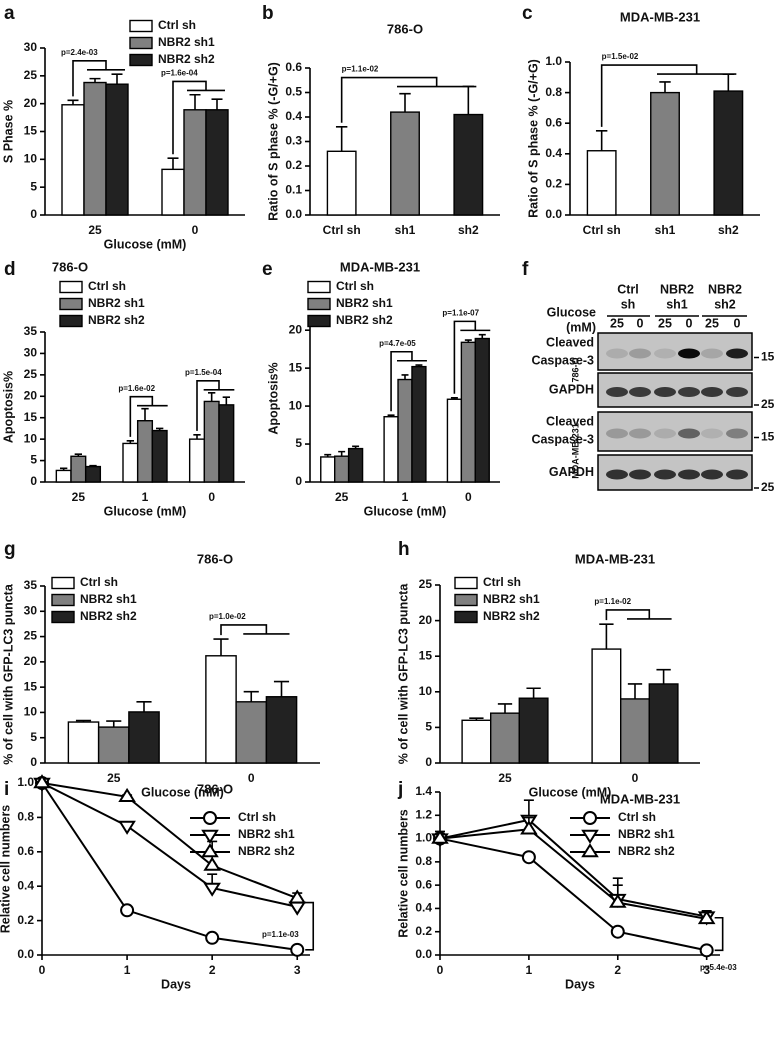  I want to click on size-marker: 15, so click(768, 357).